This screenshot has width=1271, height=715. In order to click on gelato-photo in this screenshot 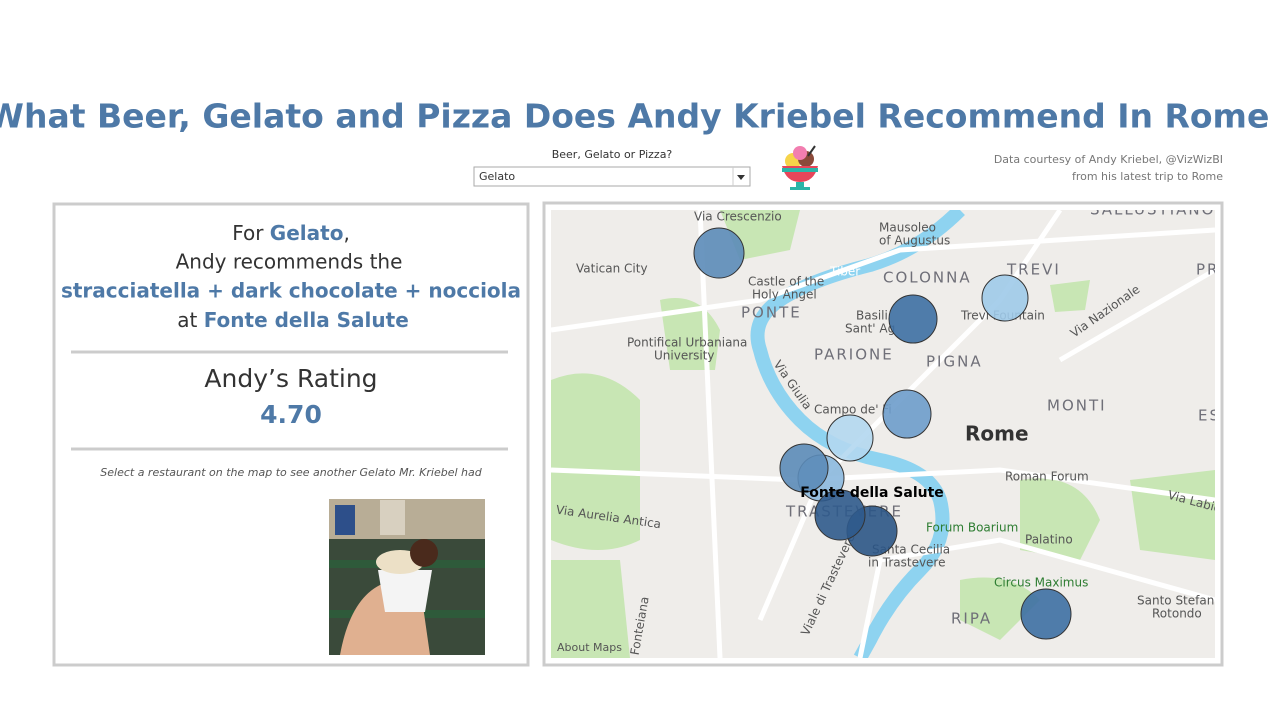, I will do `click(407, 577)`.